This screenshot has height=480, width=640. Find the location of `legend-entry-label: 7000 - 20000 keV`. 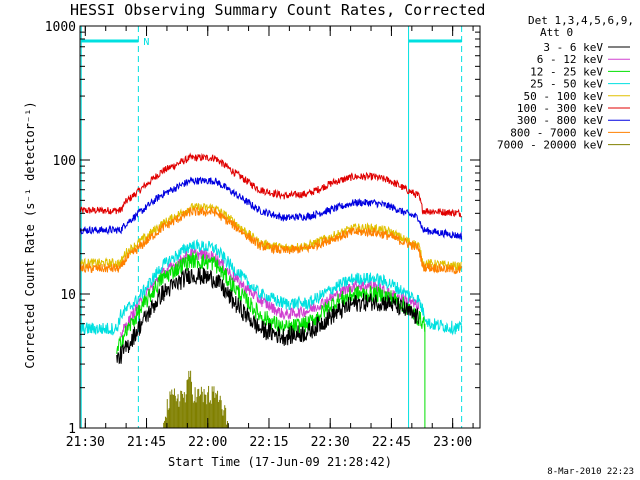

legend-entry-label: 7000 - 20000 keV is located at coordinates (550, 145).